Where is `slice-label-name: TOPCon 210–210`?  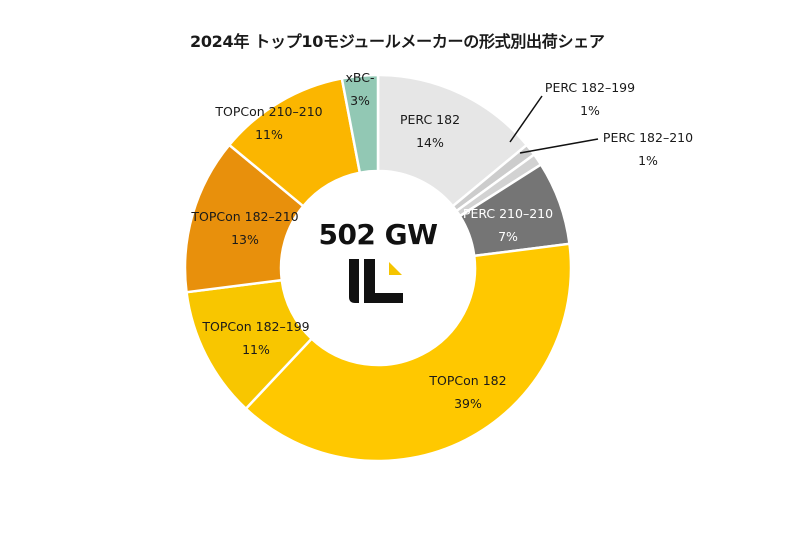
slice-label-name: TOPCon 210–210 is located at coordinates (268, 111).